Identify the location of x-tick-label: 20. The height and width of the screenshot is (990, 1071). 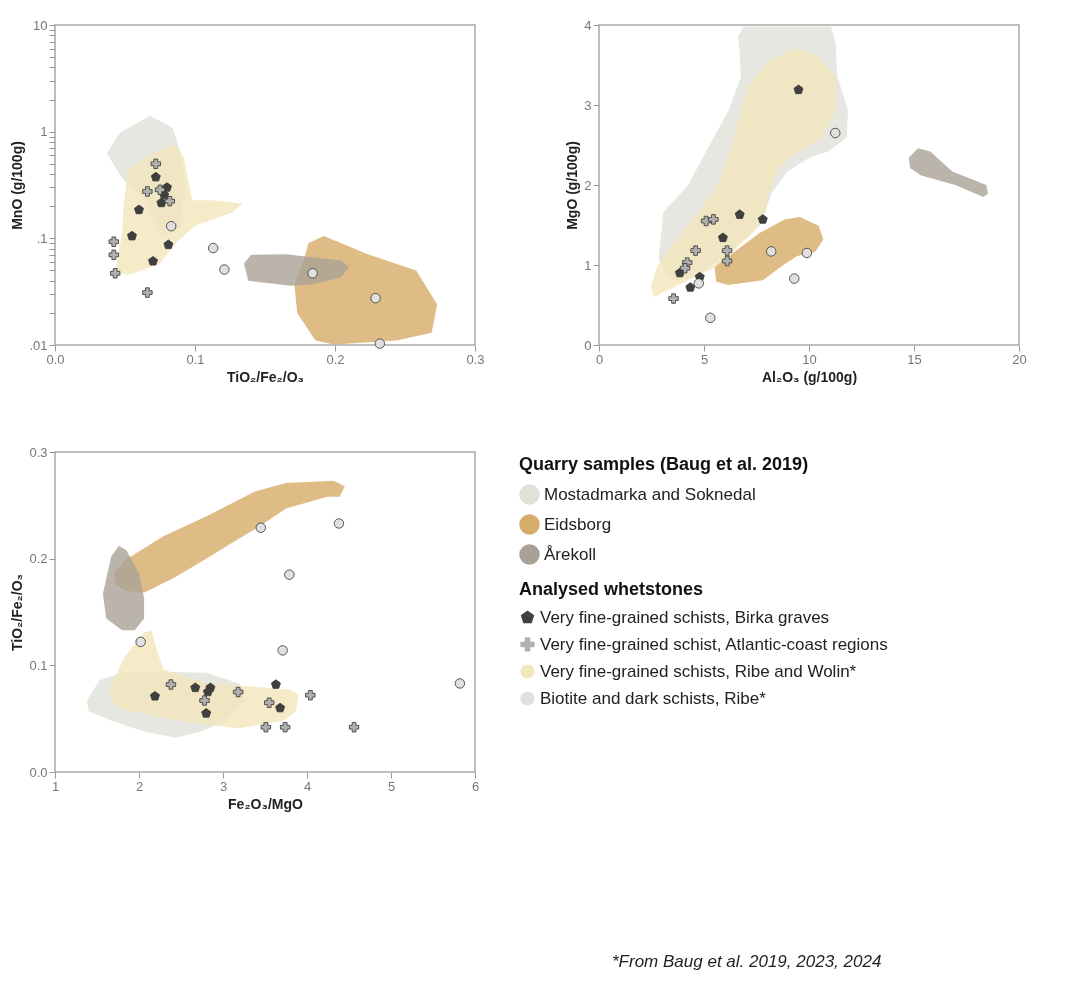
(1019, 359).